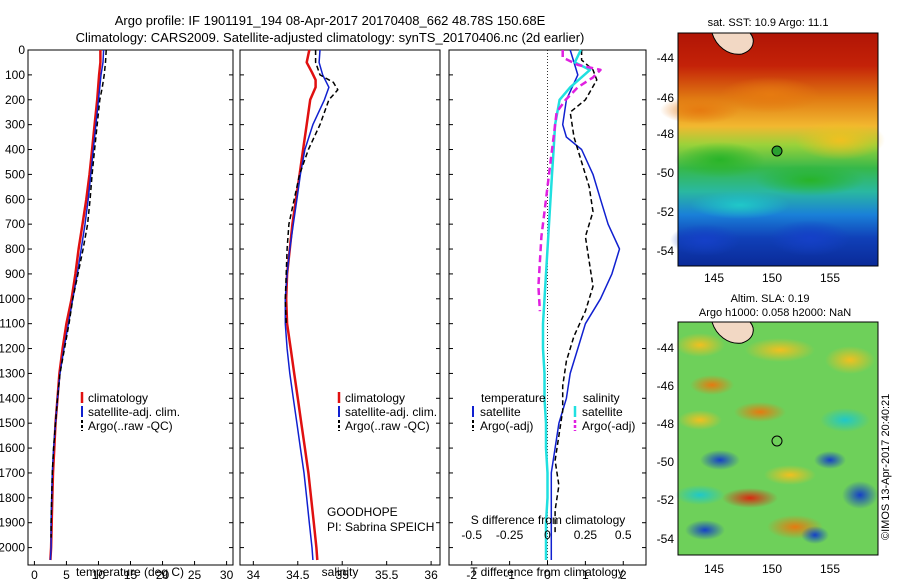 The height and width of the screenshot is (580, 900). Describe the element at coordinates (509, 574) in the screenshot. I see `x-tick-label: -1` at that location.